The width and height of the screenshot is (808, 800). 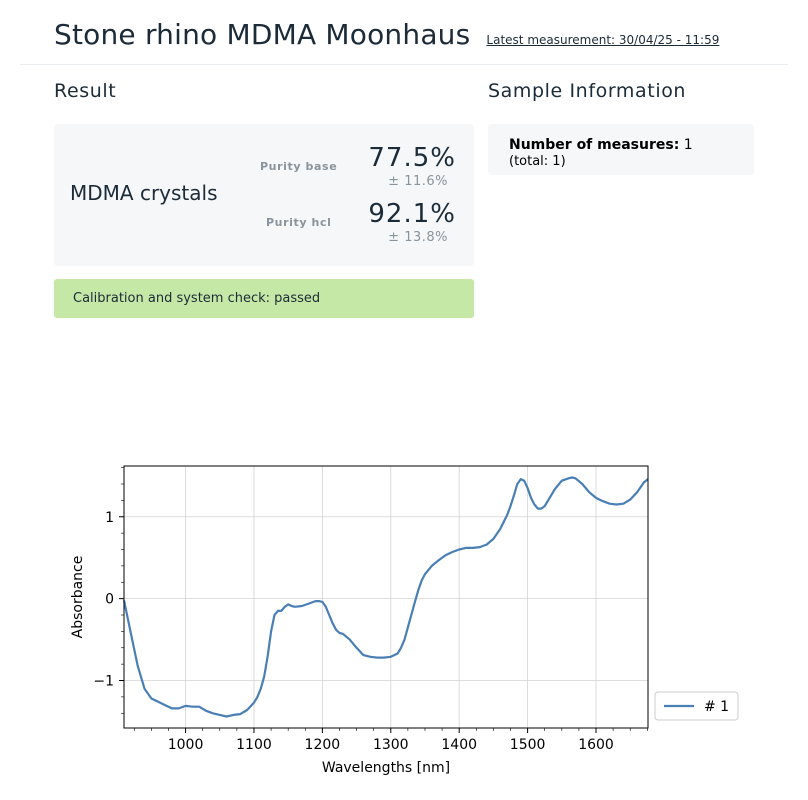 I want to click on number-of-measures: Number of measures: 1, so click(x=601, y=145).